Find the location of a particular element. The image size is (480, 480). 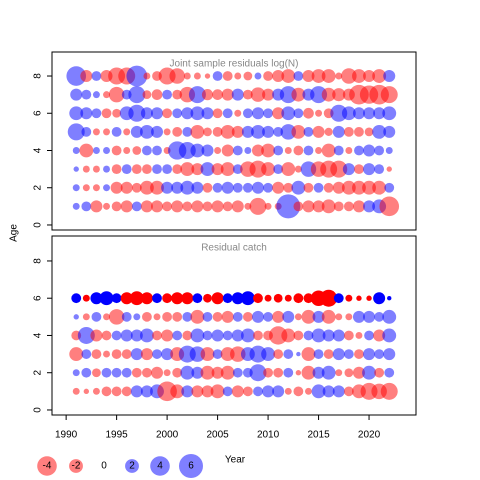

y-tick-label: 4 is located at coordinates (38, 150).